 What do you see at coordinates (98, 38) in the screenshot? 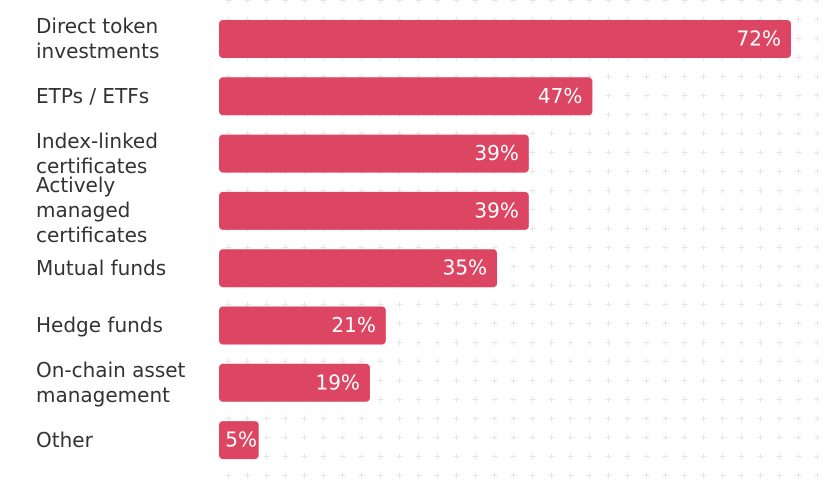
I see `category-label: Direct token investments` at bounding box center [98, 38].